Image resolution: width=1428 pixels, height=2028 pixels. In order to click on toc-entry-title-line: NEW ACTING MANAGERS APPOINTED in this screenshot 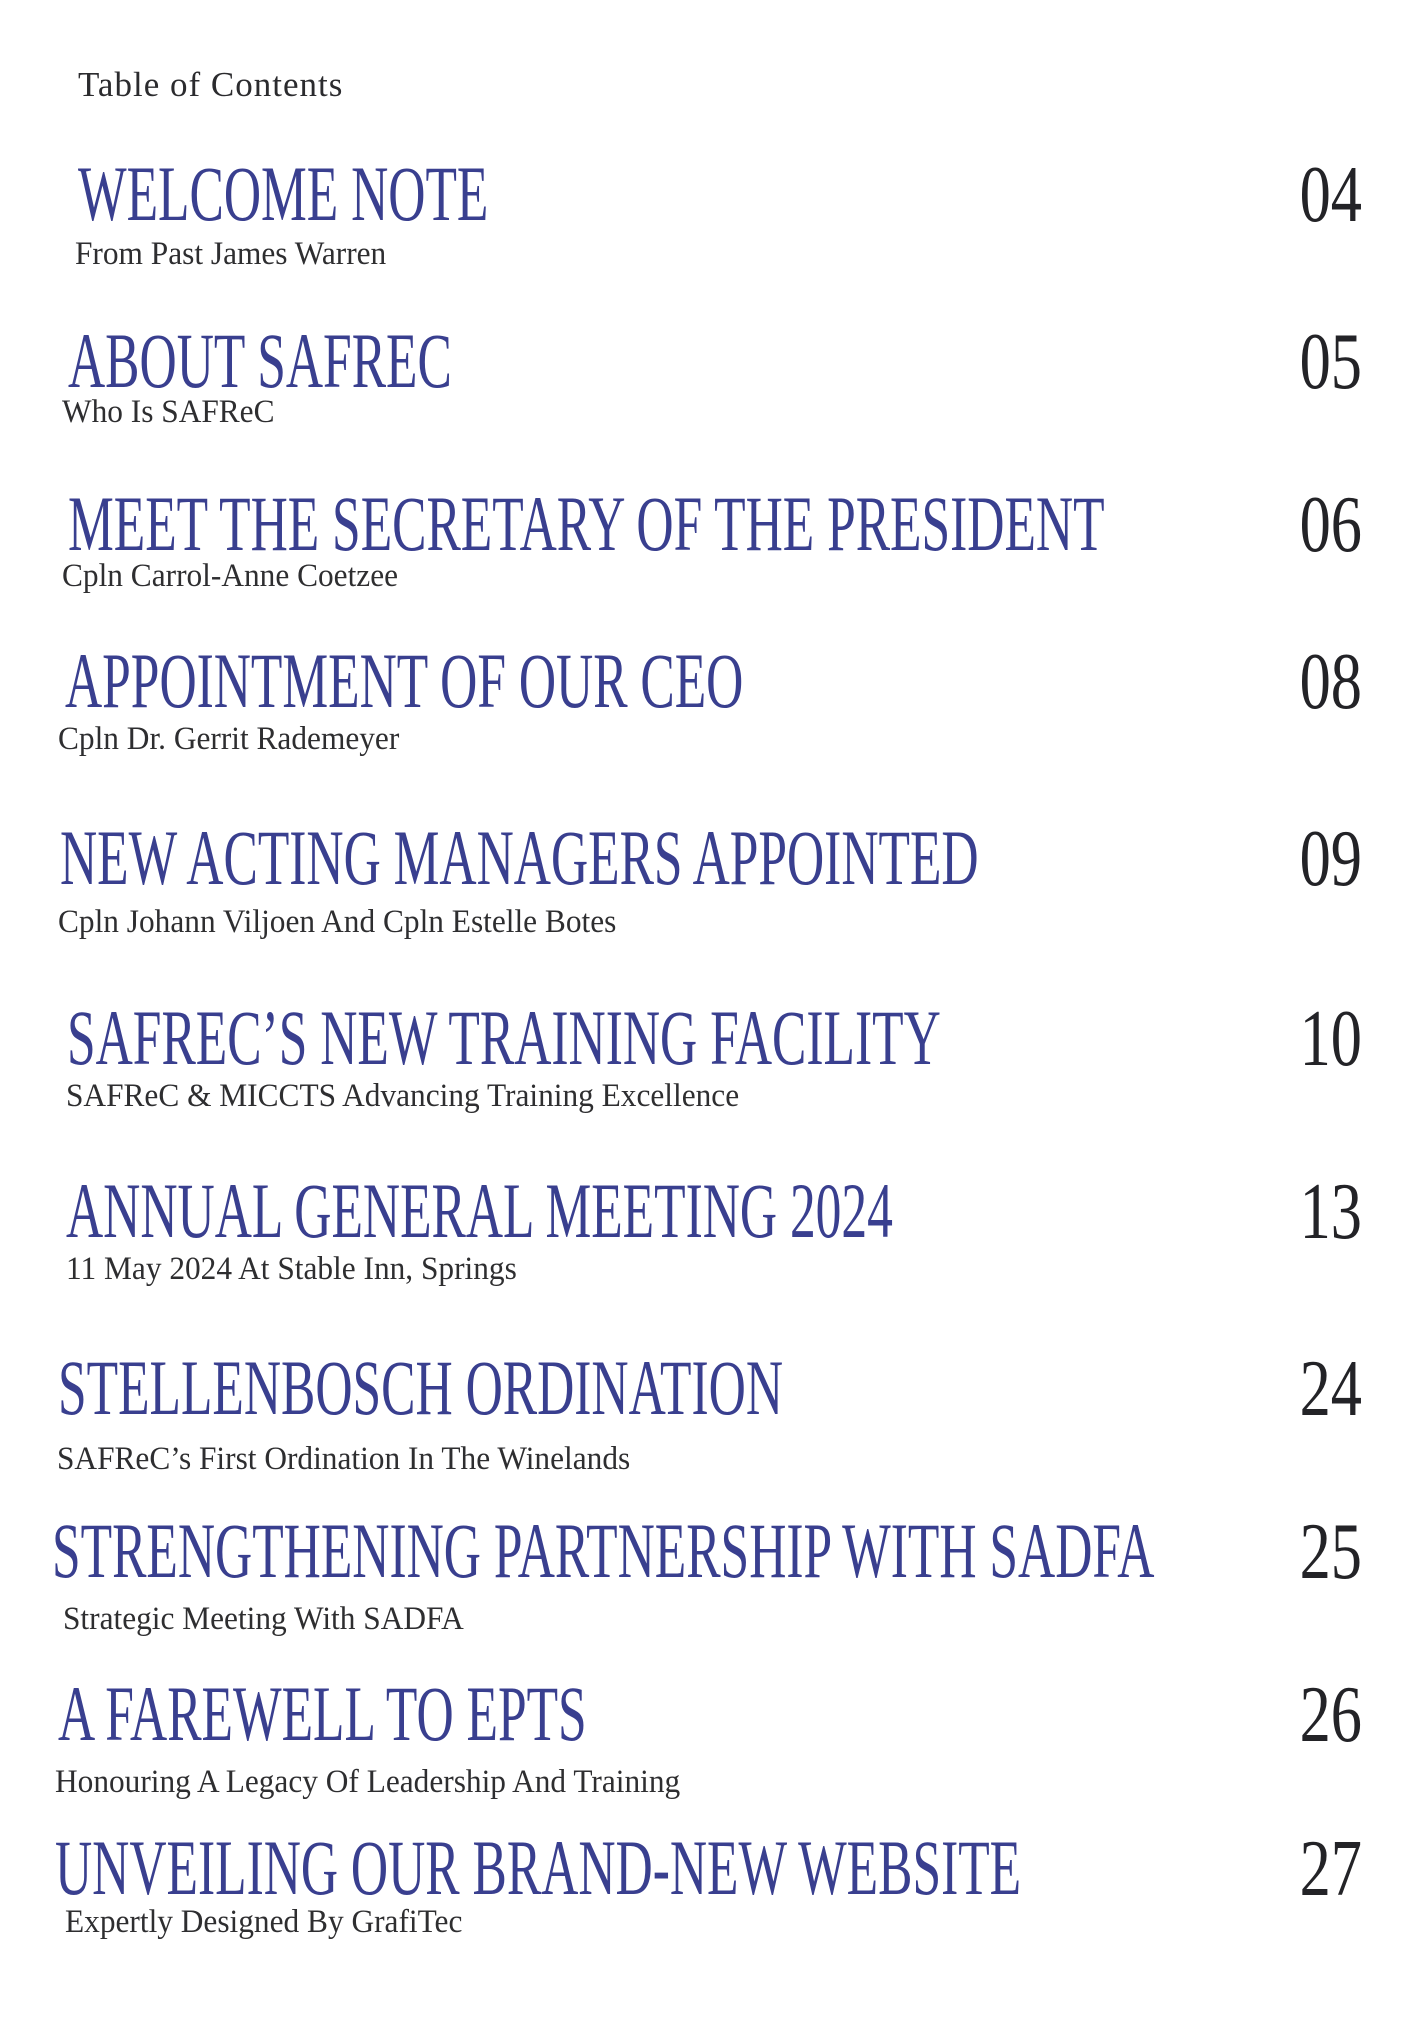, I will do `click(714, 858)`.